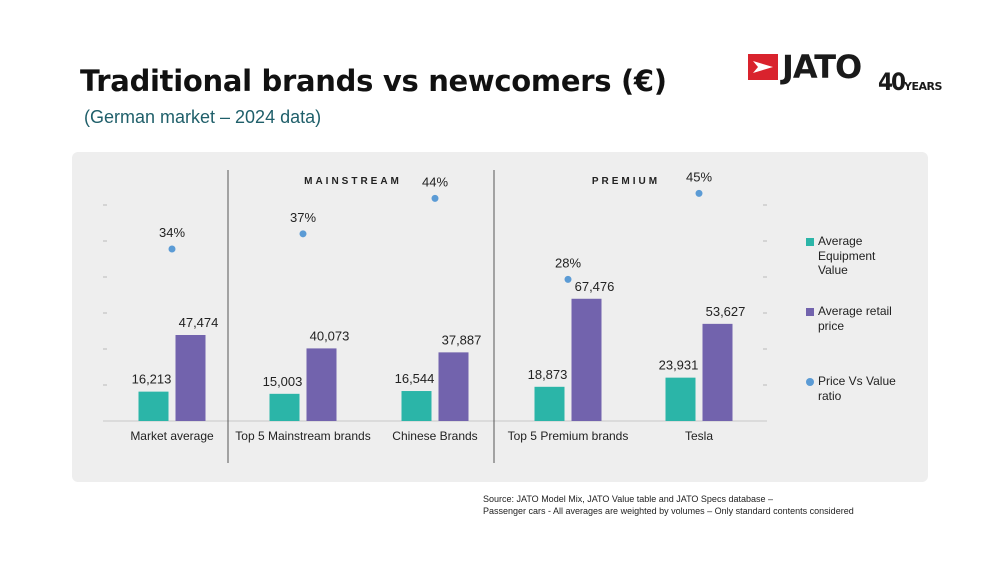 This screenshot has height=562, width=1000. Describe the element at coordinates (172, 232) in the screenshot. I see `ratio-label: 34%` at that location.